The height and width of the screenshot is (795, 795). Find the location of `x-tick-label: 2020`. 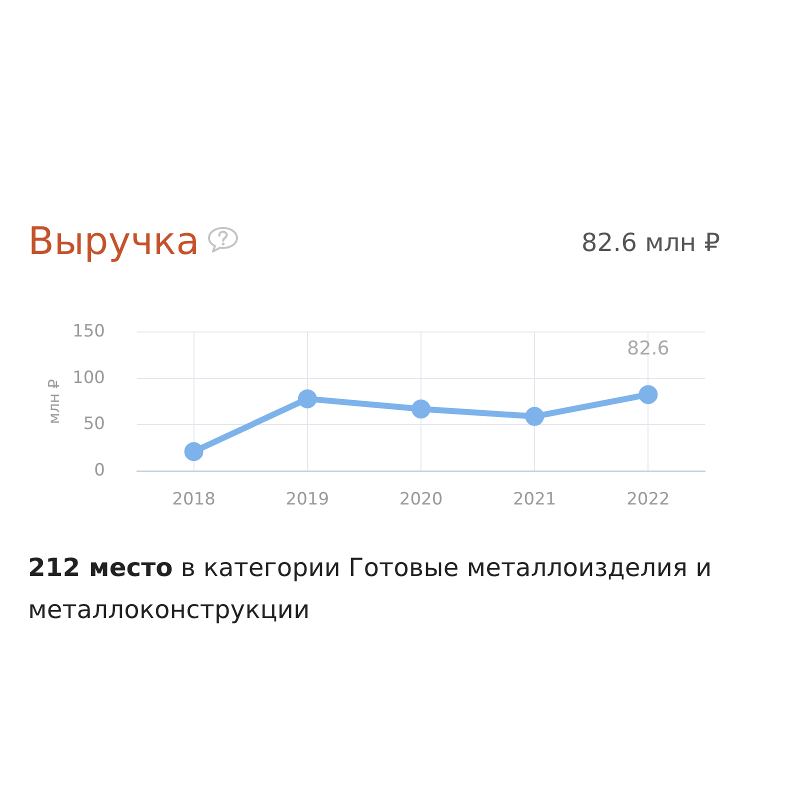

x-tick-label: 2020 is located at coordinates (421, 500).